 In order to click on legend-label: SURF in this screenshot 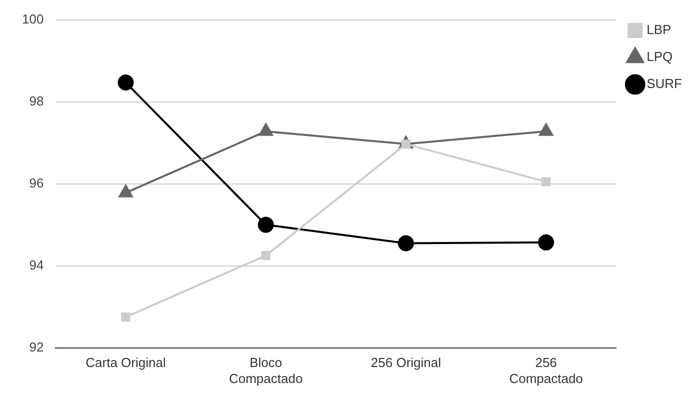, I will do `click(664, 84)`.